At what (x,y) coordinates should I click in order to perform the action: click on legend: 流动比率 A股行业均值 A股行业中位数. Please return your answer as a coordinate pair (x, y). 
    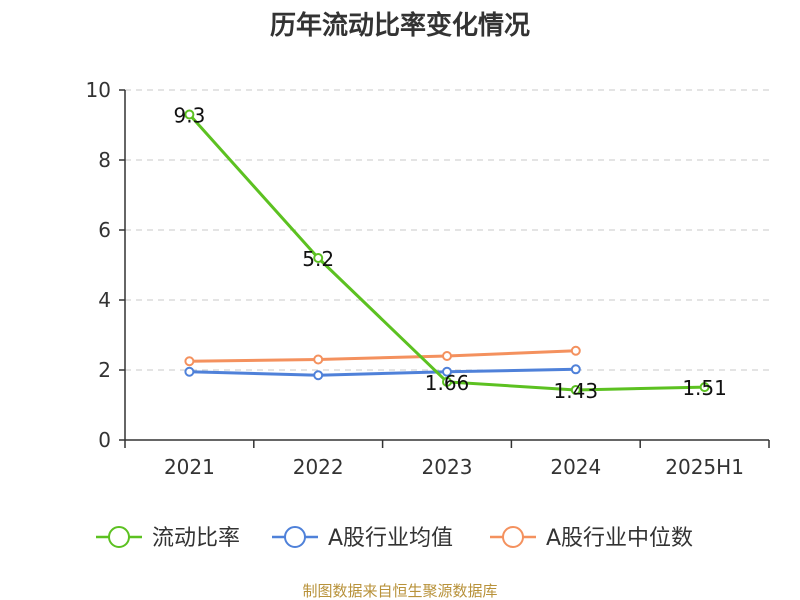
    Looking at the image, I should click on (394, 538).